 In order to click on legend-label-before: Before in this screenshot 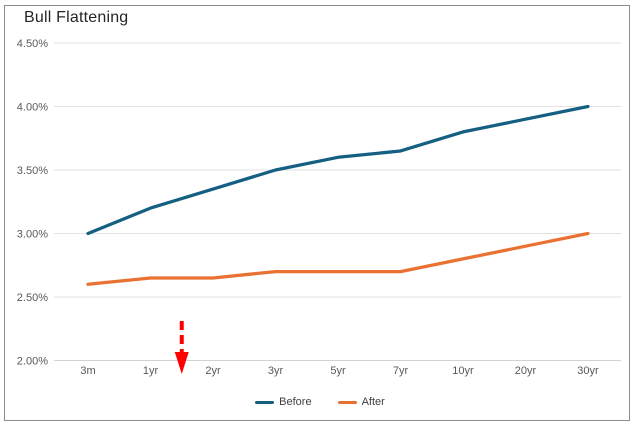, I will do `click(295, 402)`.